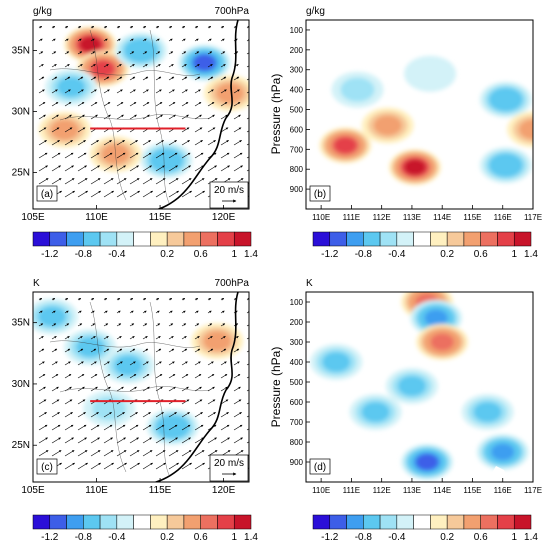 The image size is (545, 550). What do you see at coordinates (297, 50) in the screenshot?
I see `y-tick-label-b-1: 200` at bounding box center [297, 50].